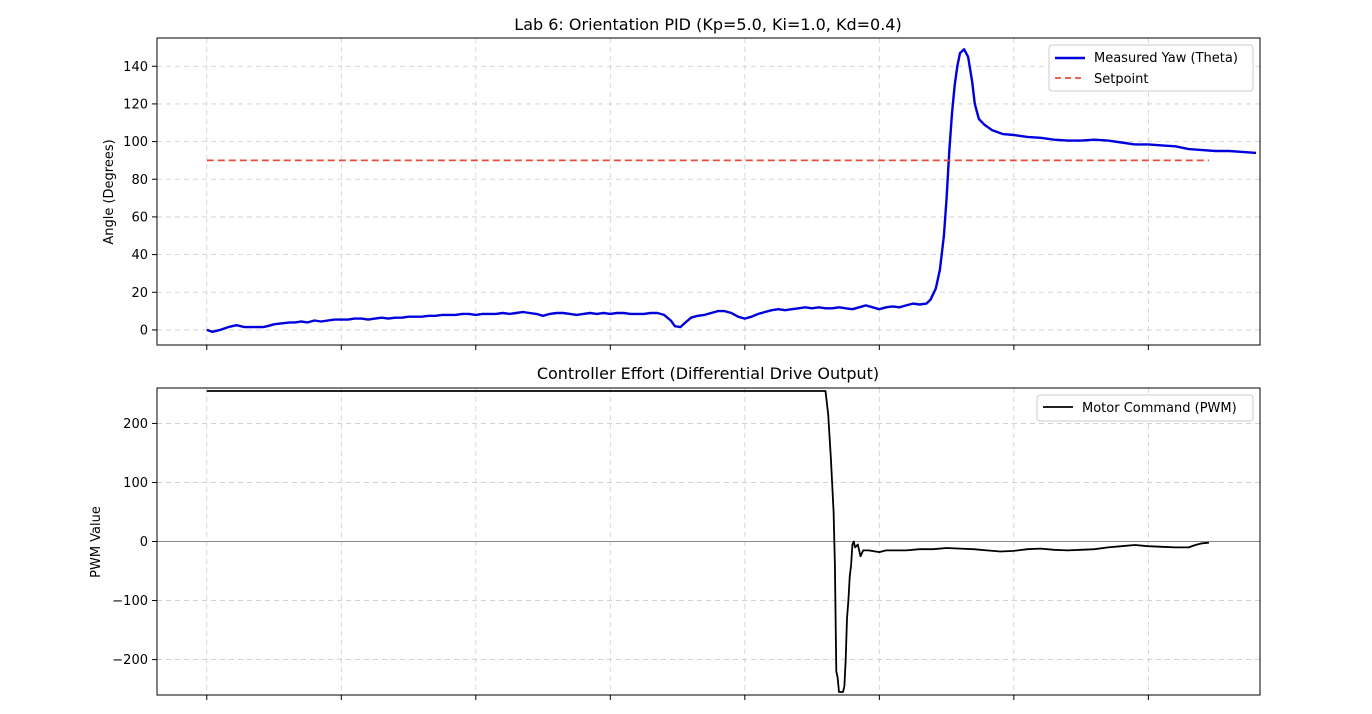 This screenshot has height=714, width=1372. What do you see at coordinates (109, 191) in the screenshot?
I see `yaw-chart-ylabel: Angle (Degrees)` at bounding box center [109, 191].